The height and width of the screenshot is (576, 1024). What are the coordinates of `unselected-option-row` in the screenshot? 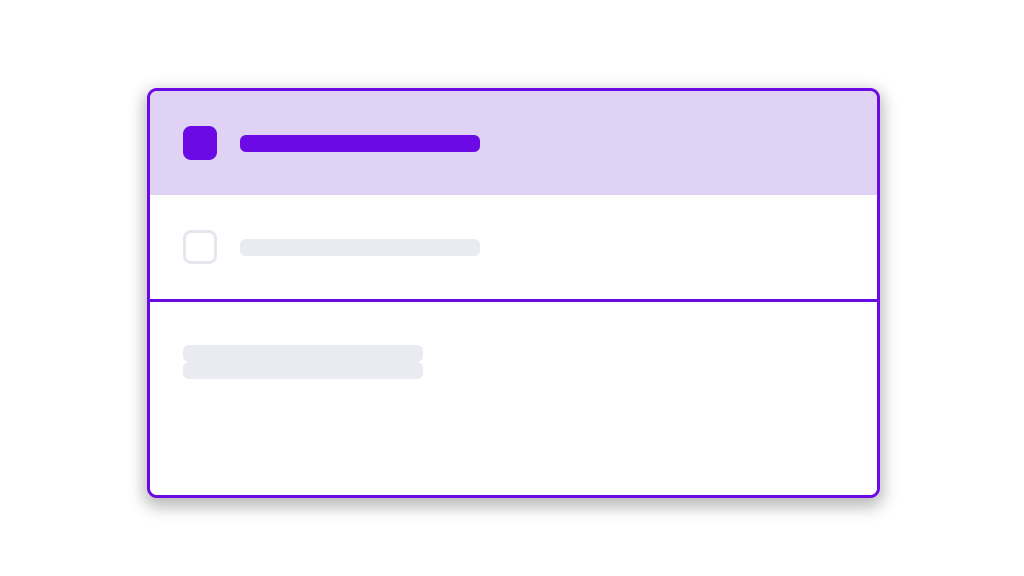 It's located at (513, 247).